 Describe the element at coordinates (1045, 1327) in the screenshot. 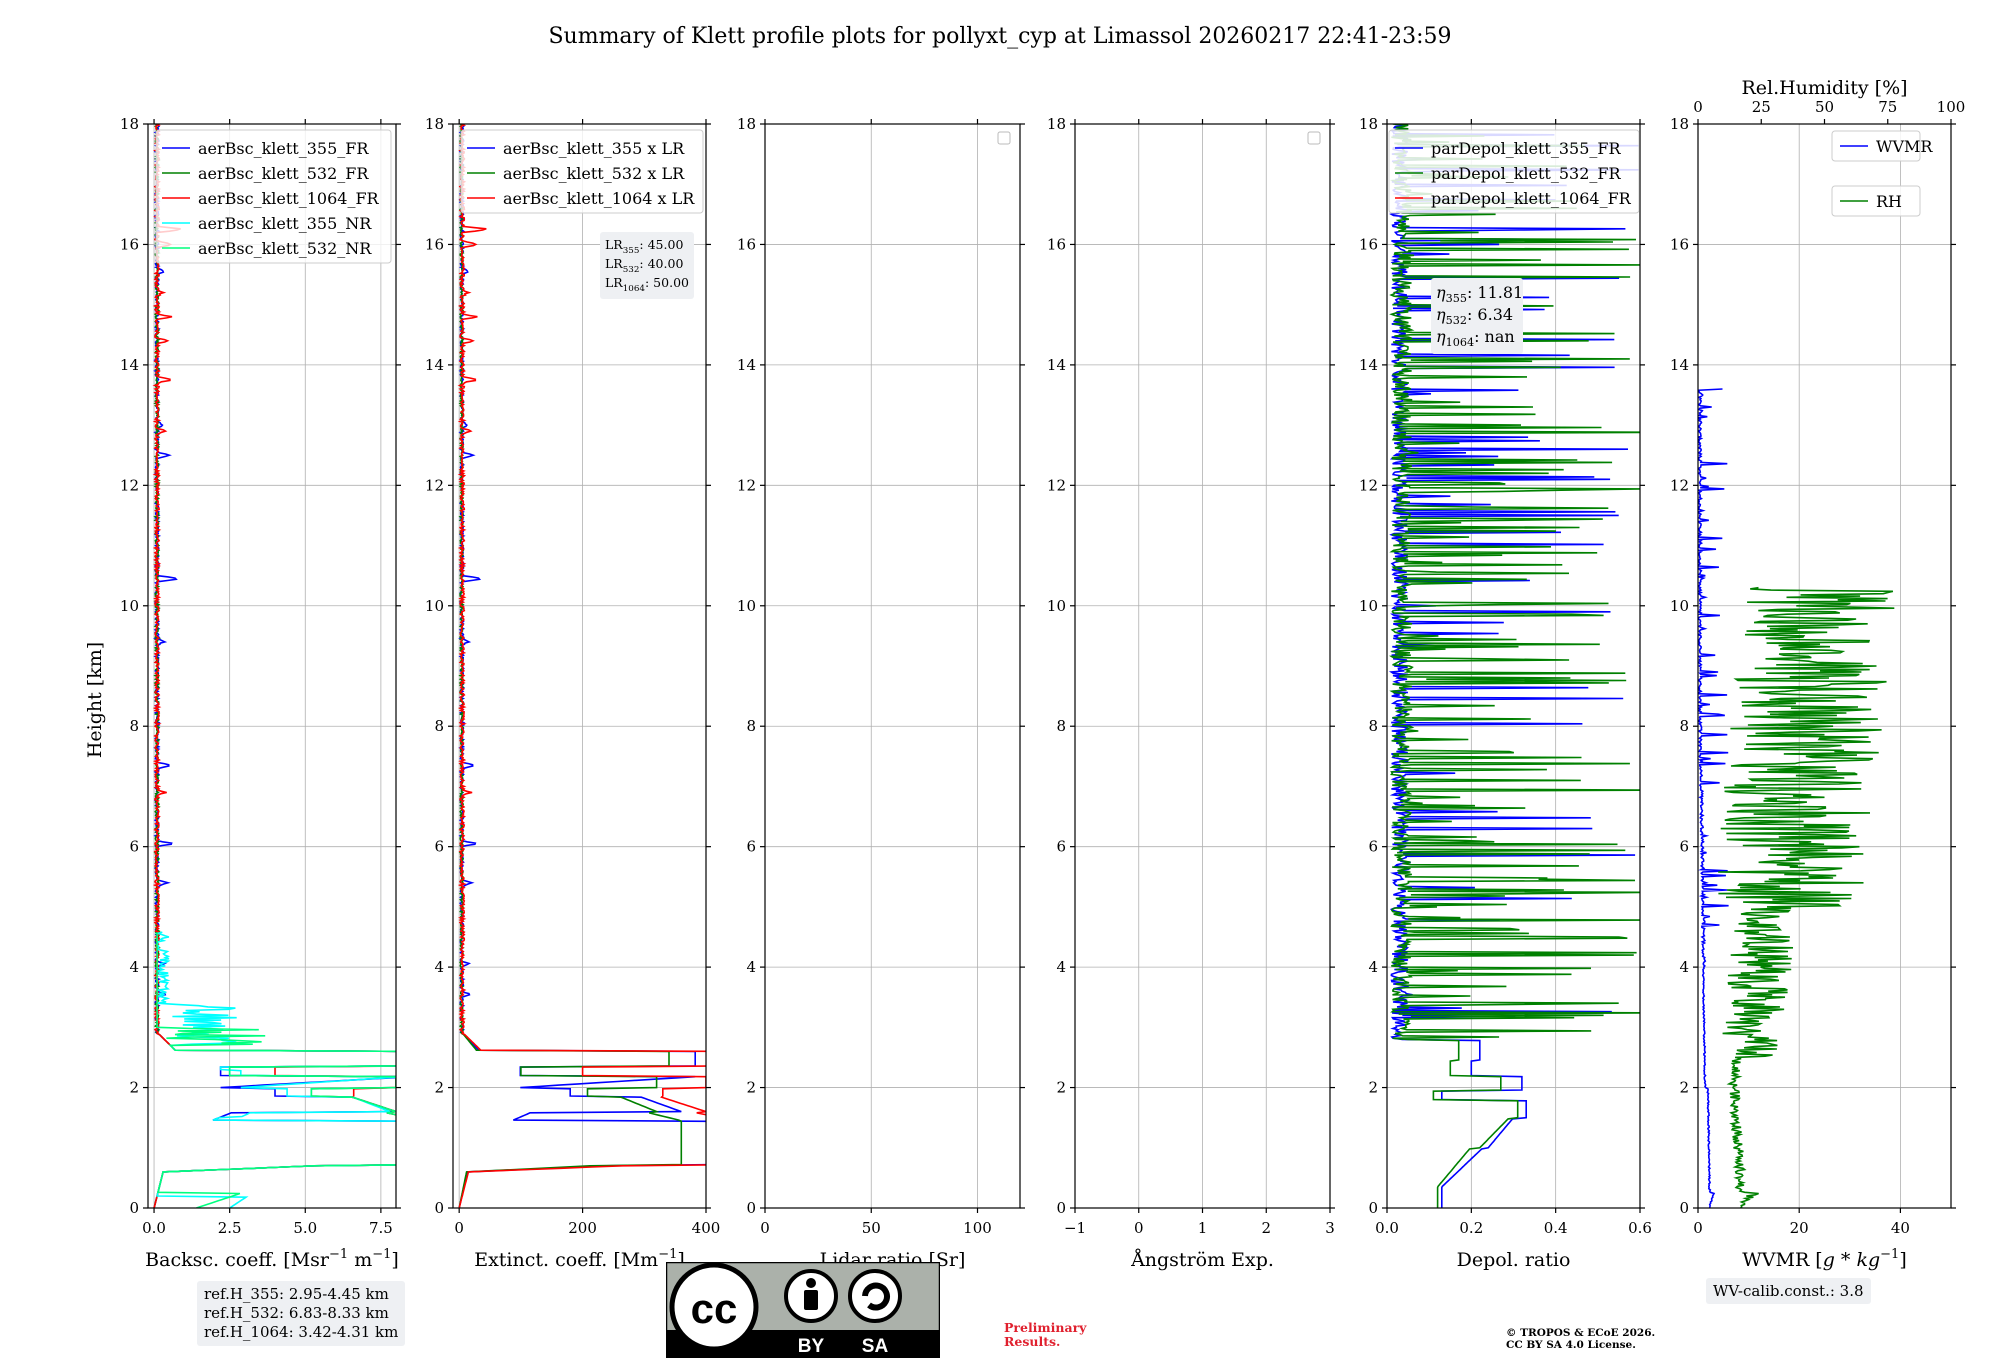

I see `preliminary-line-1: Preliminary` at that location.